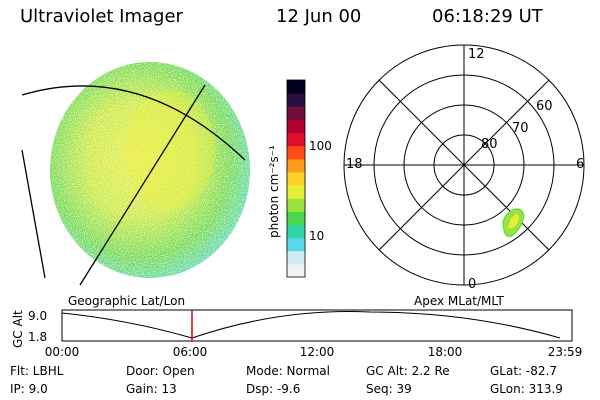 The image size is (600, 400). What do you see at coordinates (445, 352) in the screenshot?
I see `timeline-xtick-1800: 18:00` at bounding box center [445, 352].